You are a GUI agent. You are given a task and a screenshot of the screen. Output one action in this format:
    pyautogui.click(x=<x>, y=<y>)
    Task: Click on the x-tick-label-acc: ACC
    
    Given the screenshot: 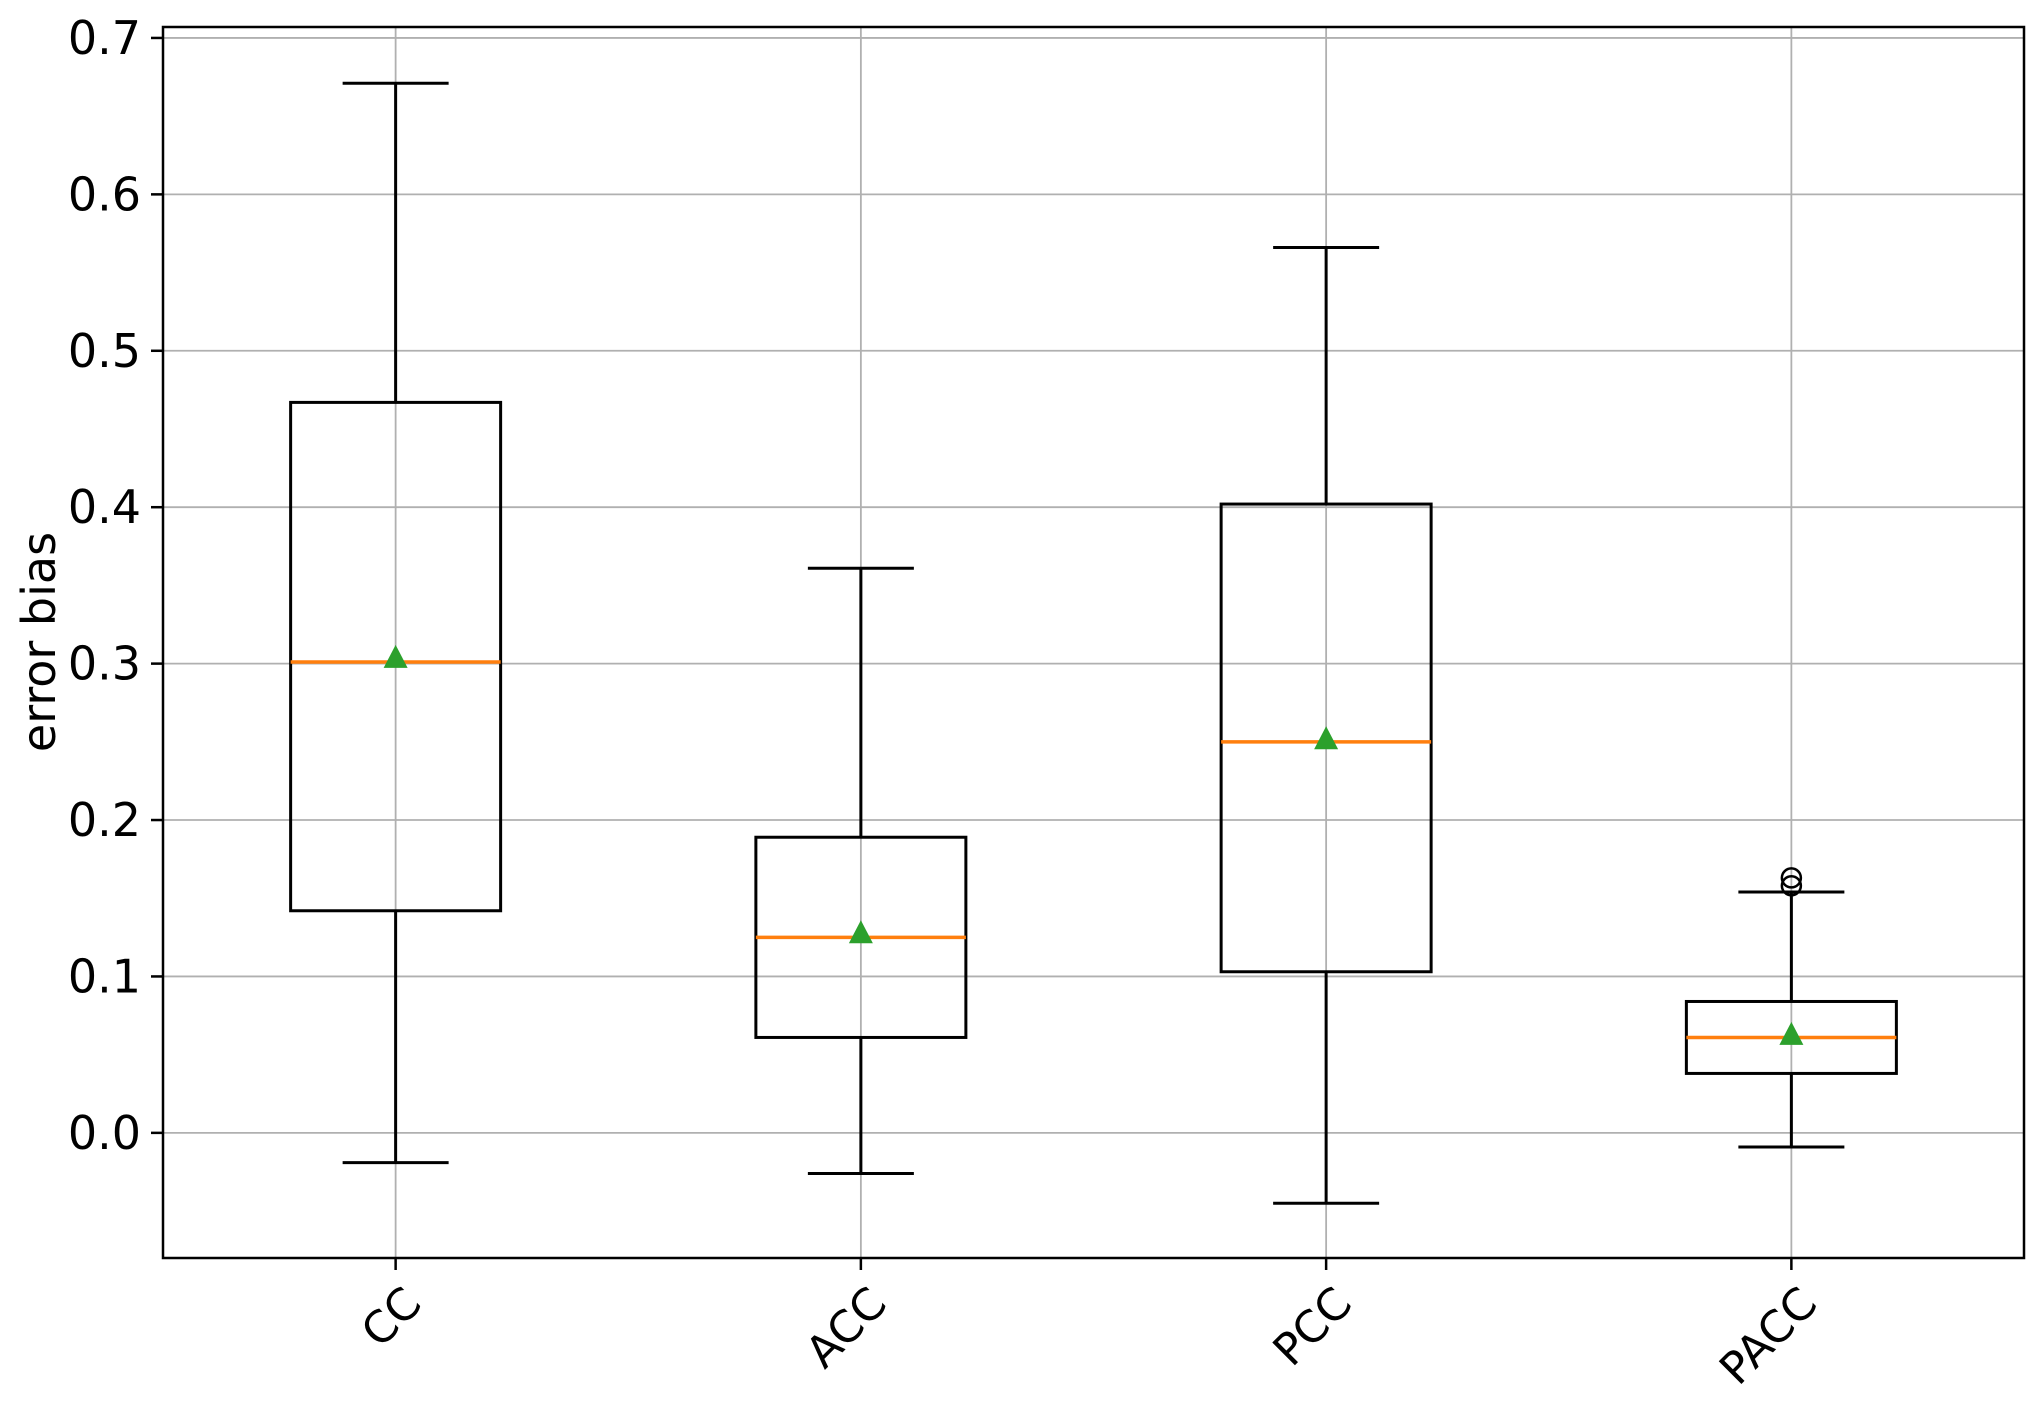 What is the action you would take?
    pyautogui.click(x=846, y=1328)
    